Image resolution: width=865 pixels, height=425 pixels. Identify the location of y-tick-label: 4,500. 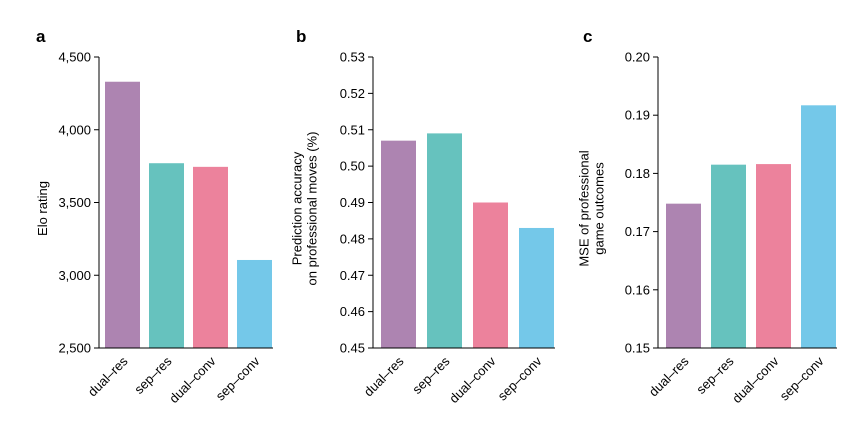
(74, 57).